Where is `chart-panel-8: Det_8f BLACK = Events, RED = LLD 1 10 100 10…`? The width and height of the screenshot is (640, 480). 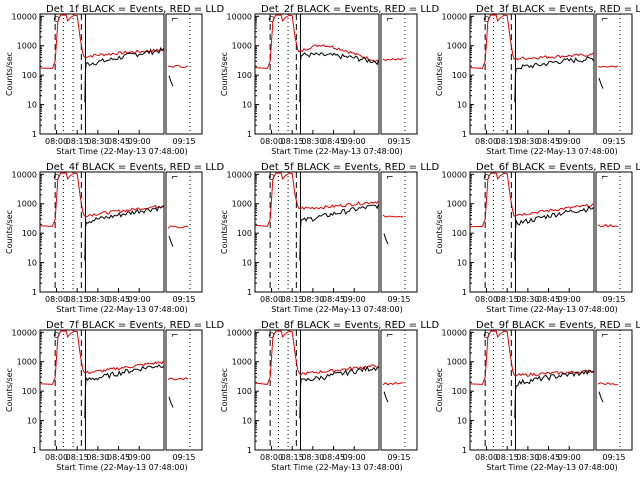 chart-panel-8: Det_8f BLACK = Events, RED = LLD 1 10 100 10… is located at coordinates (329, 396).